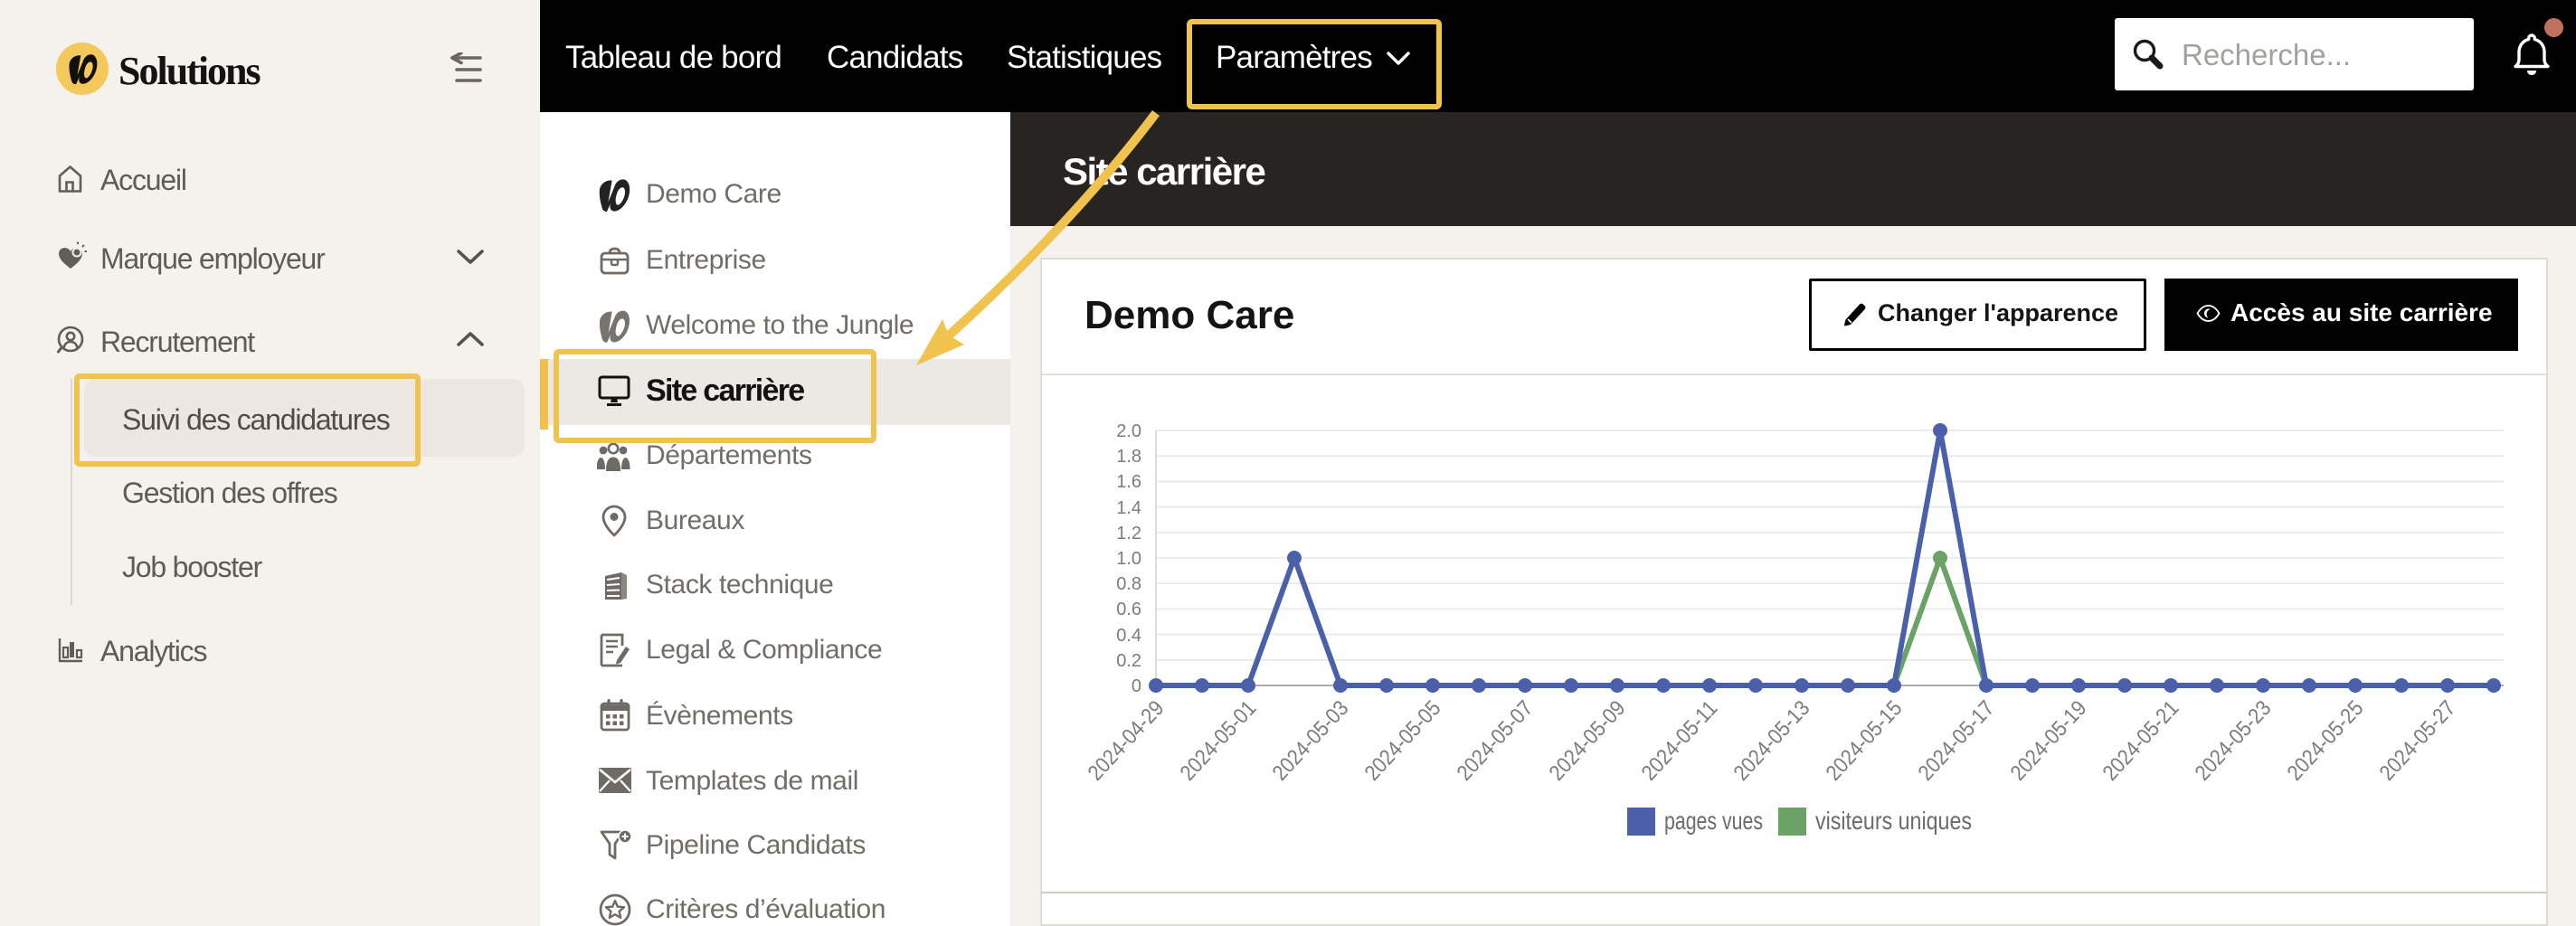 The height and width of the screenshot is (926, 2576). Describe the element at coordinates (1772, 741) in the screenshot. I see `svg-text: 2024-05-13` at that location.